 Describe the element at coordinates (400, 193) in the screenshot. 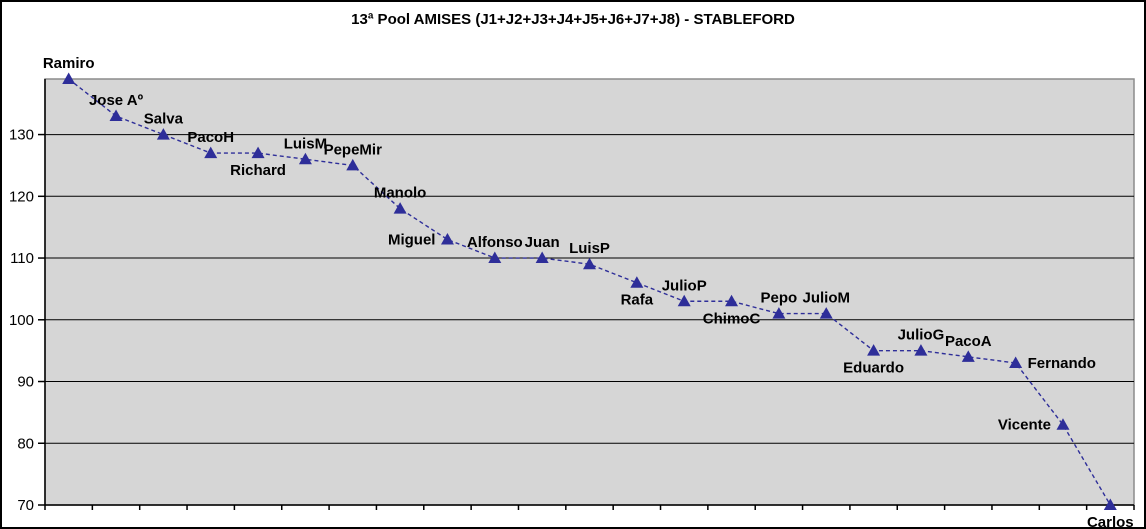

I see `point-label-manolo: Manolo` at that location.